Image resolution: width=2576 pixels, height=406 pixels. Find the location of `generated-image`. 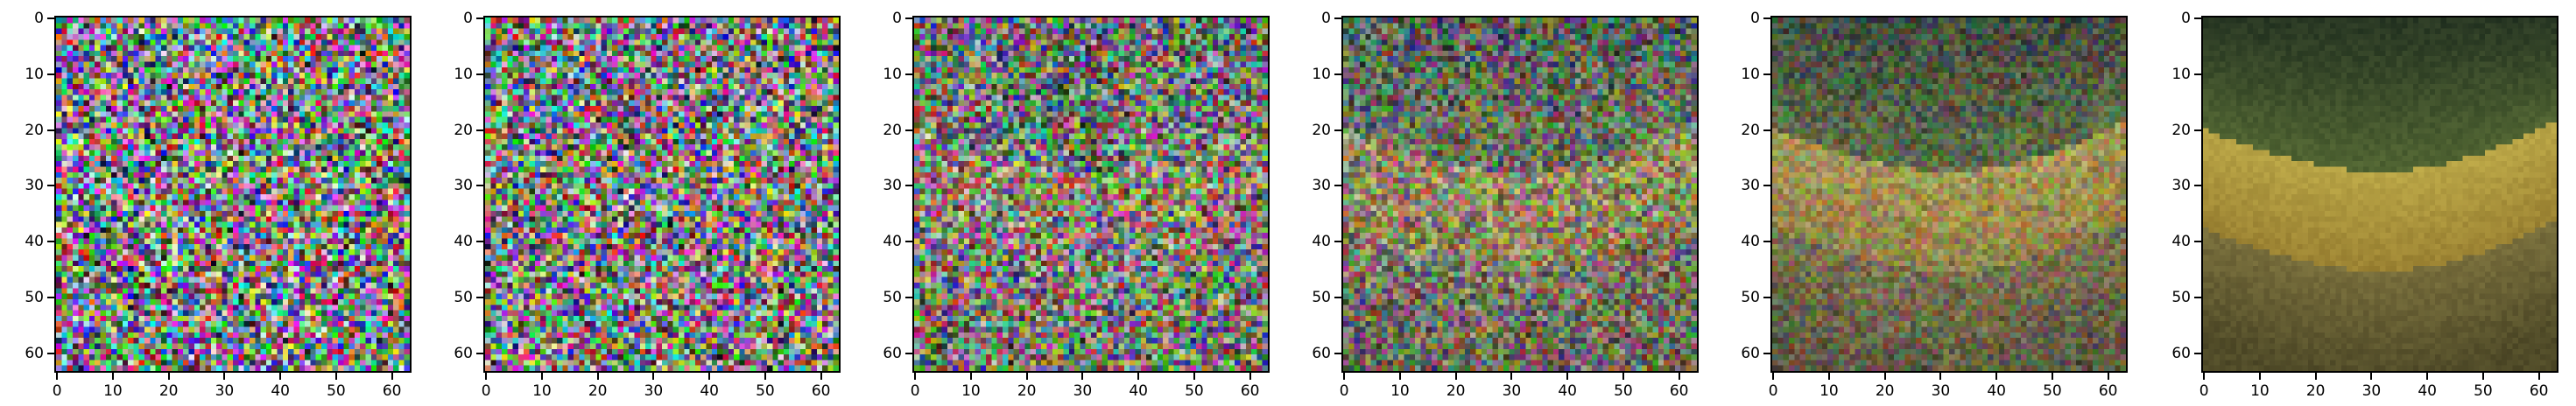

generated-image is located at coordinates (1091, 194).